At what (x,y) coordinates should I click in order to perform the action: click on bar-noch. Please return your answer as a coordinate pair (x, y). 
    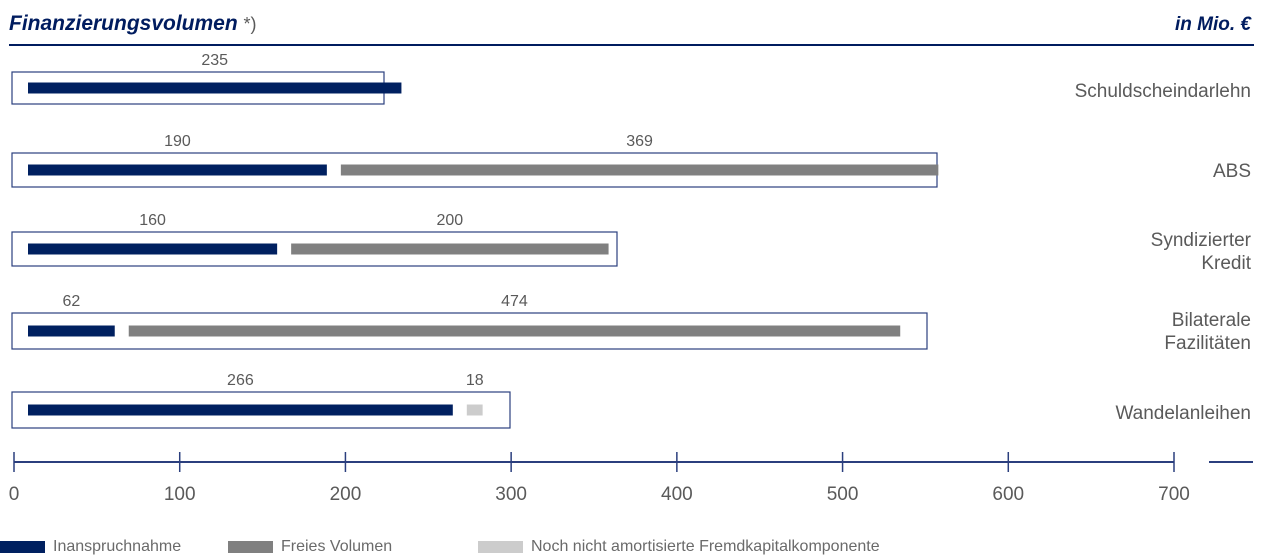
    Looking at the image, I should click on (474, 410).